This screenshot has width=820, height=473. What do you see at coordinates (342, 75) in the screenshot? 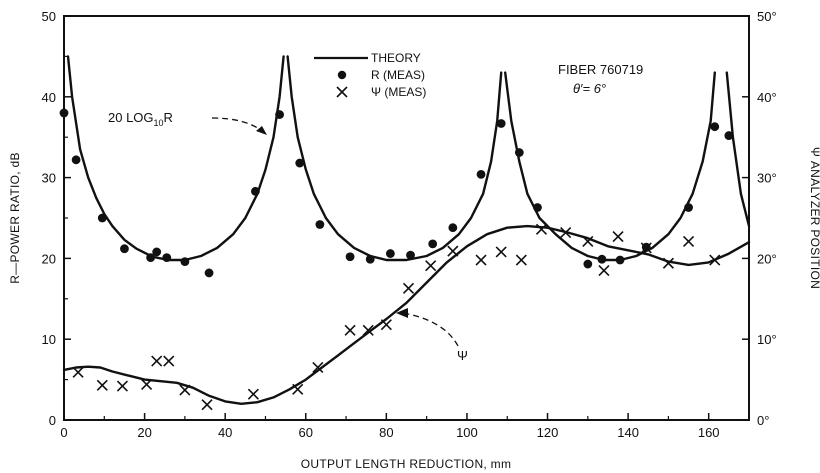
I see `legend-r-dot` at bounding box center [342, 75].